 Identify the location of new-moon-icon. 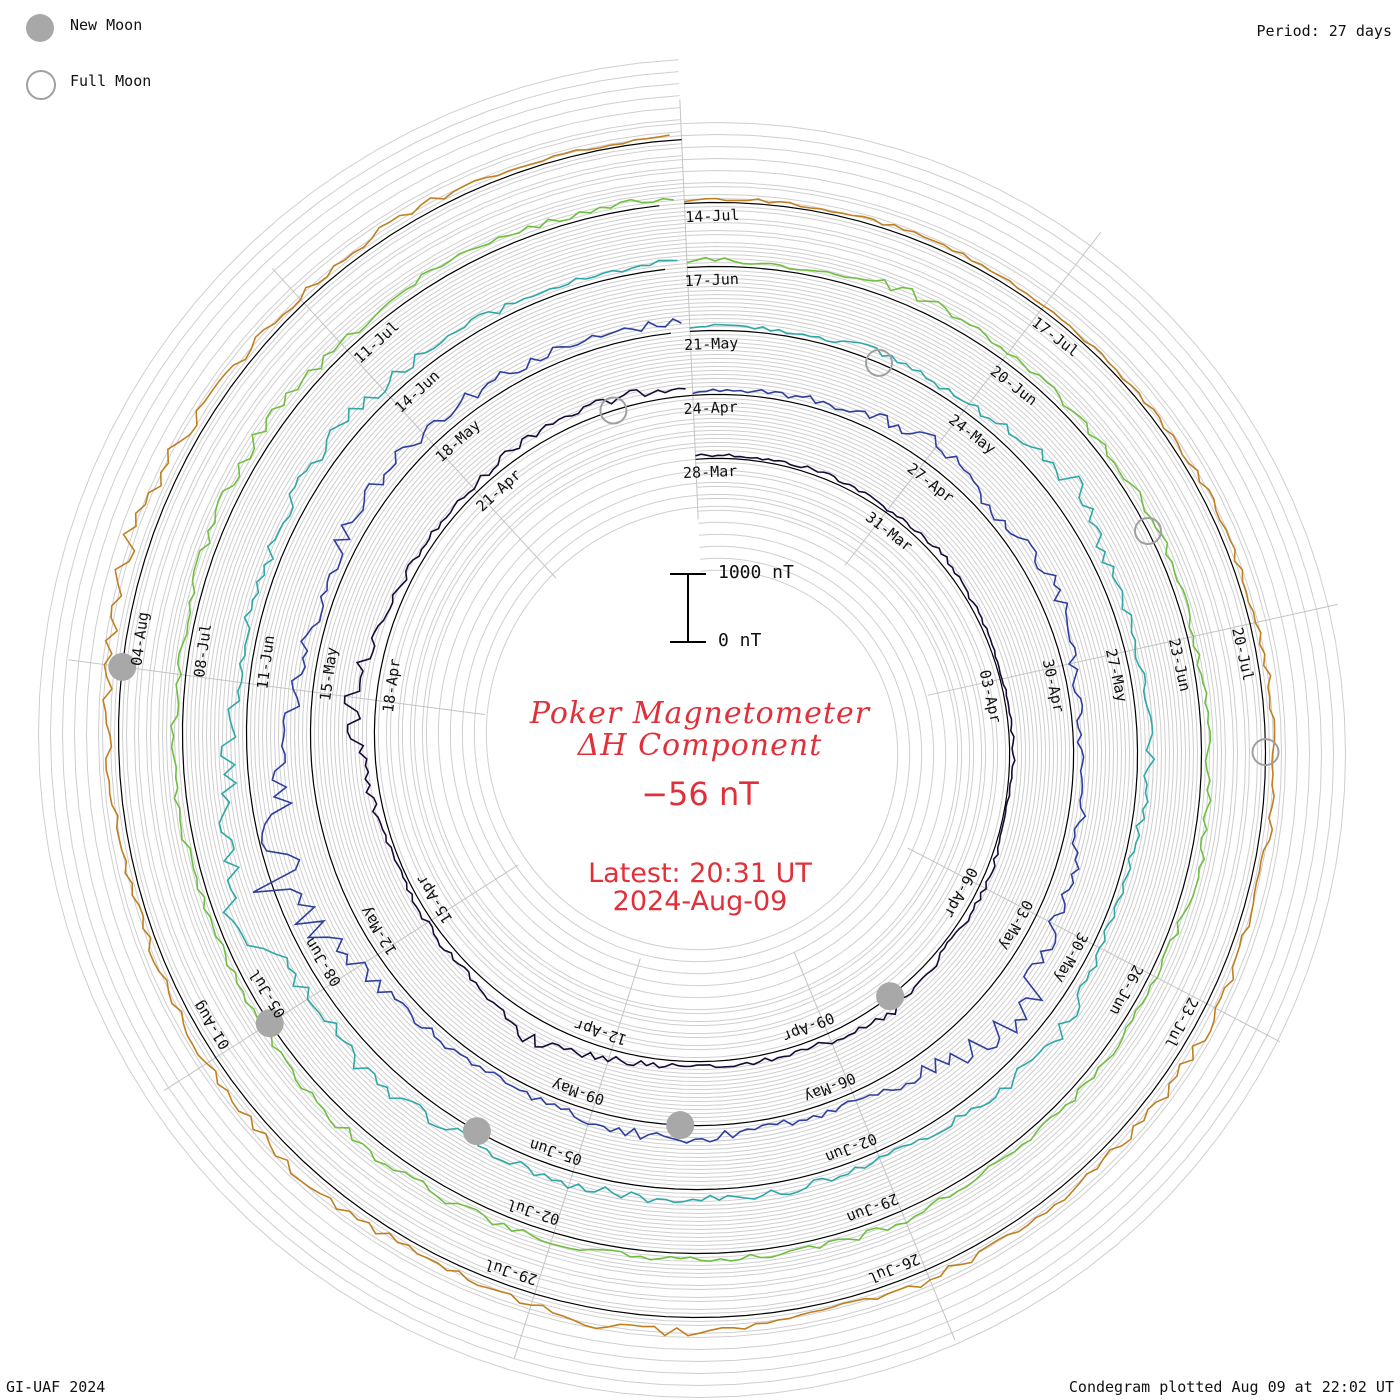
(40, 28).